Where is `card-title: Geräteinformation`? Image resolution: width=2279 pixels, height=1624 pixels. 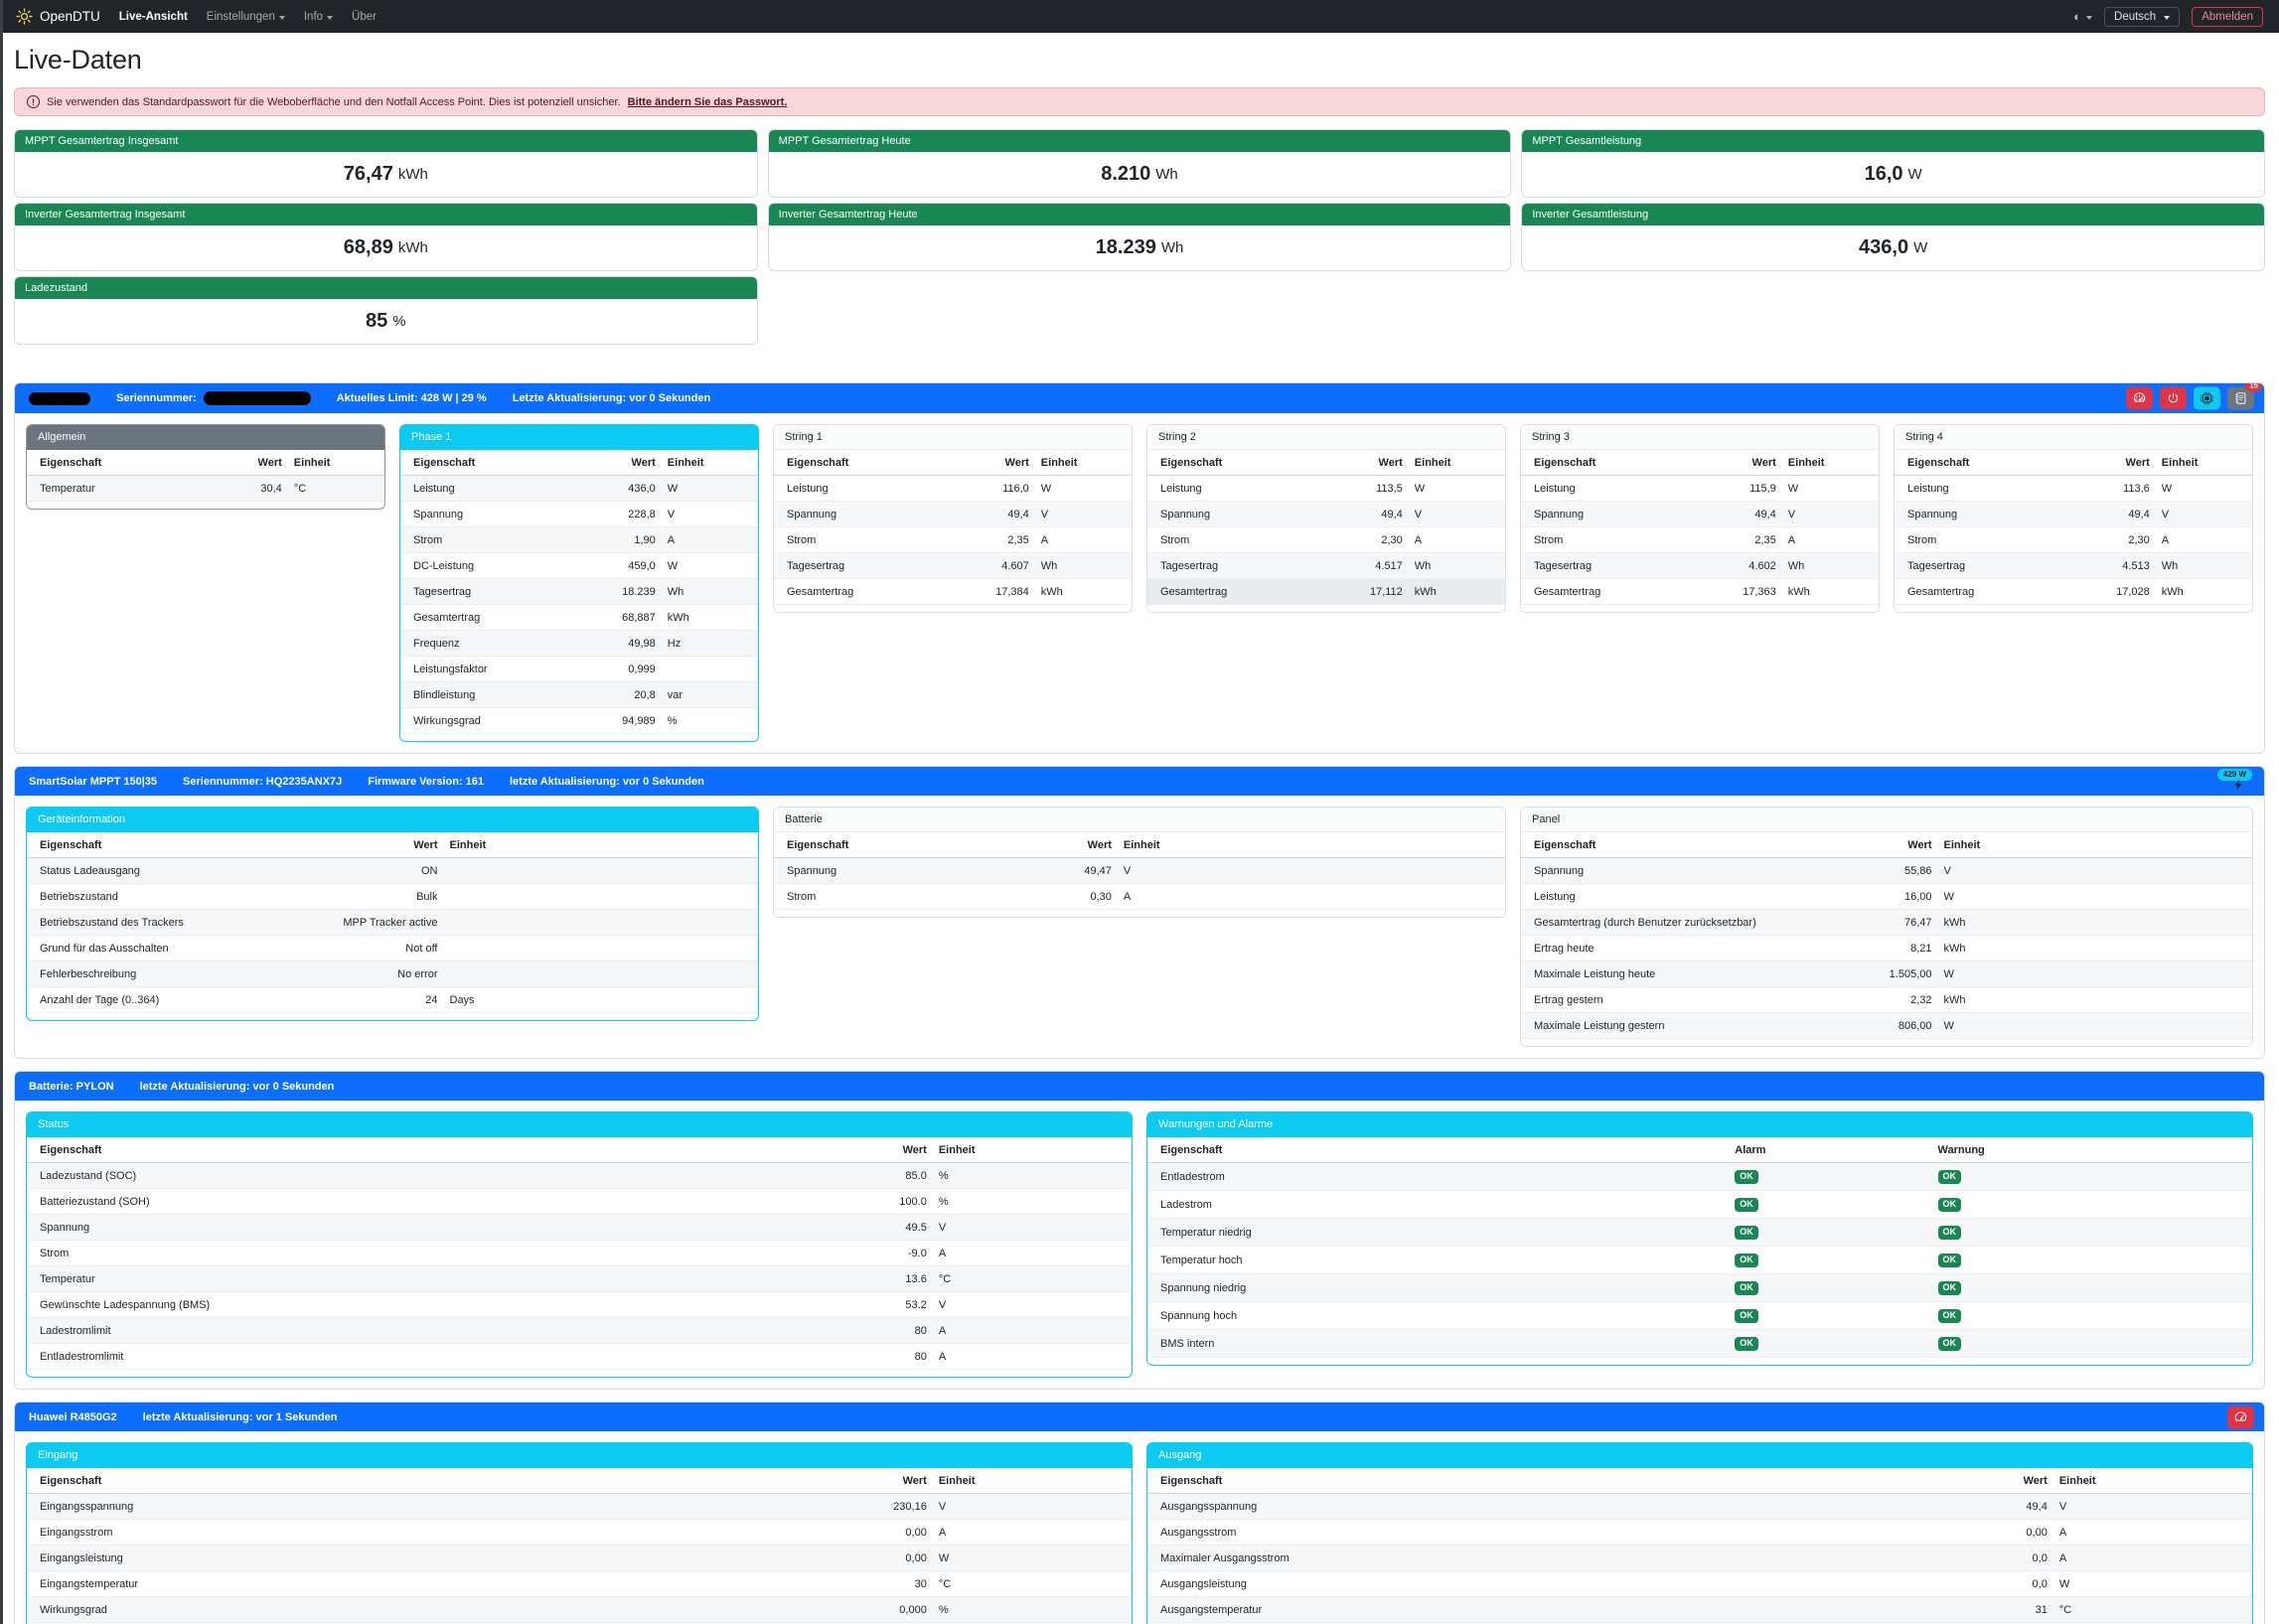
card-title: Geräteinformation is located at coordinates (392, 820).